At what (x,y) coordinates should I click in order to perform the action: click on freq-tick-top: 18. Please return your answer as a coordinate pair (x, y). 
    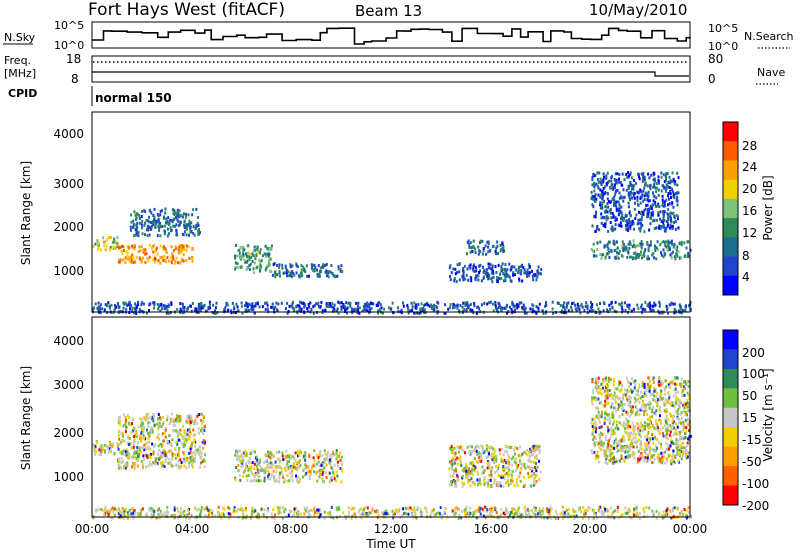
    Looking at the image, I should click on (73, 59).